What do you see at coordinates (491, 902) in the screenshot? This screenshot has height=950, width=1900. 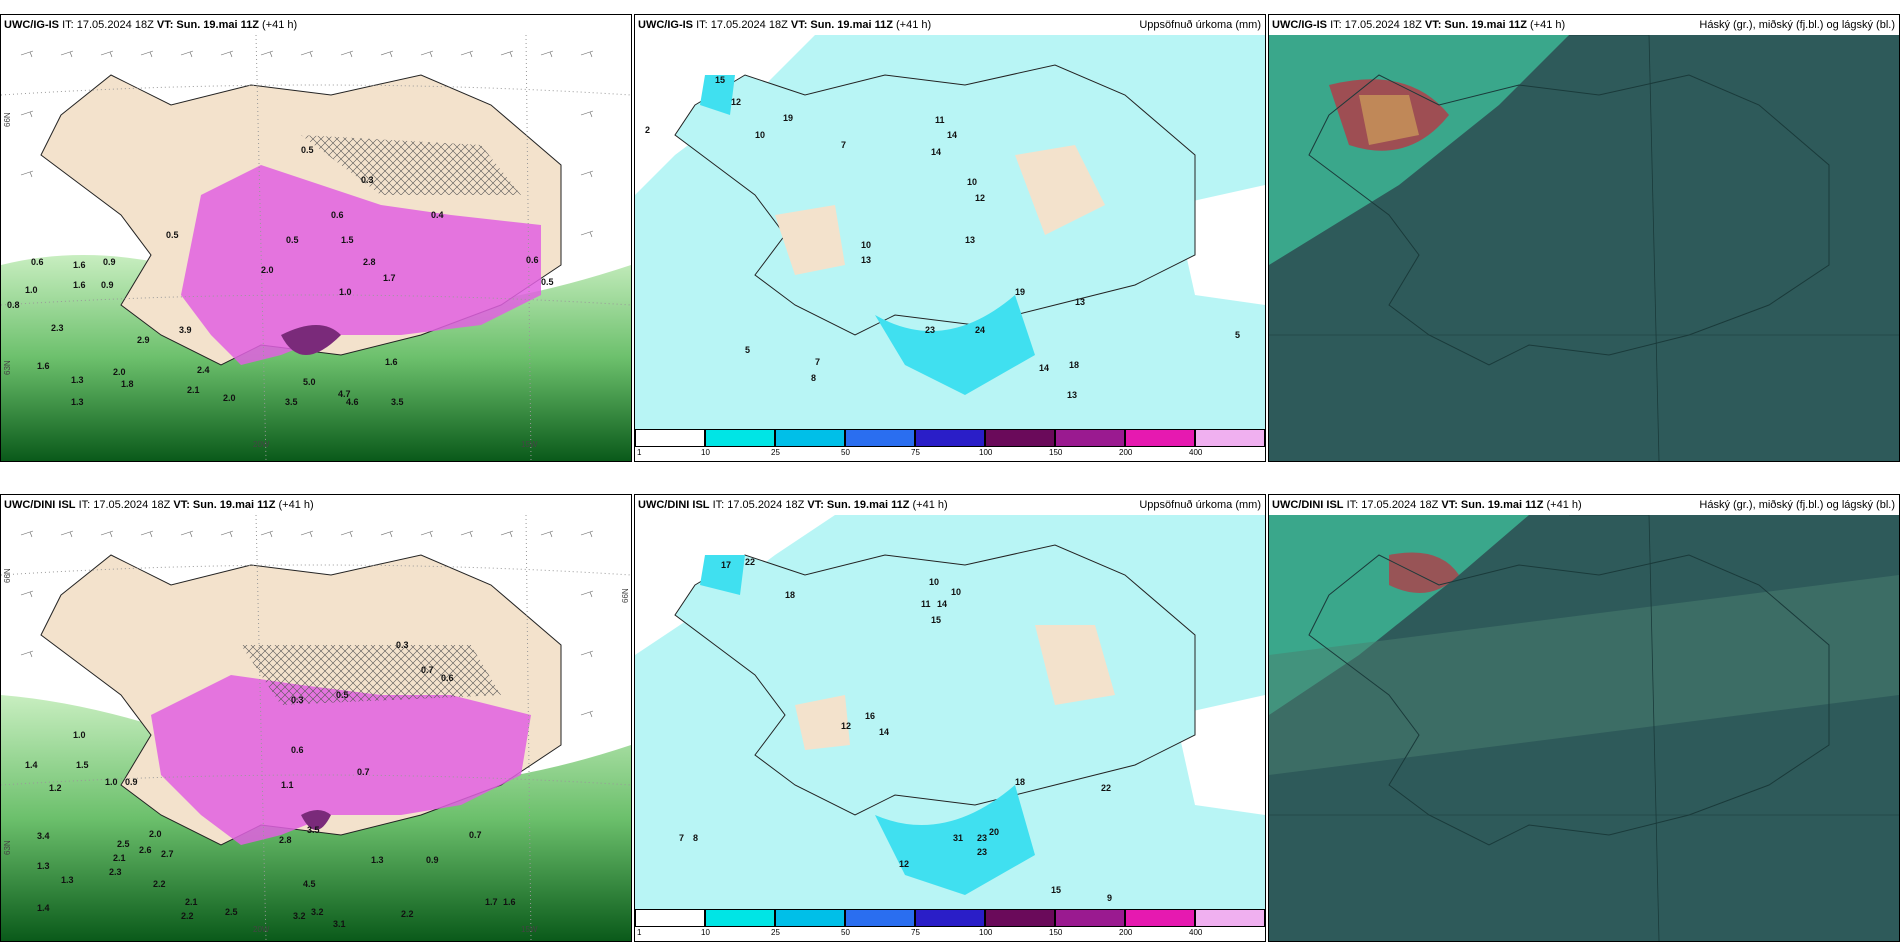 I see `wind-value: 1.7` at bounding box center [491, 902].